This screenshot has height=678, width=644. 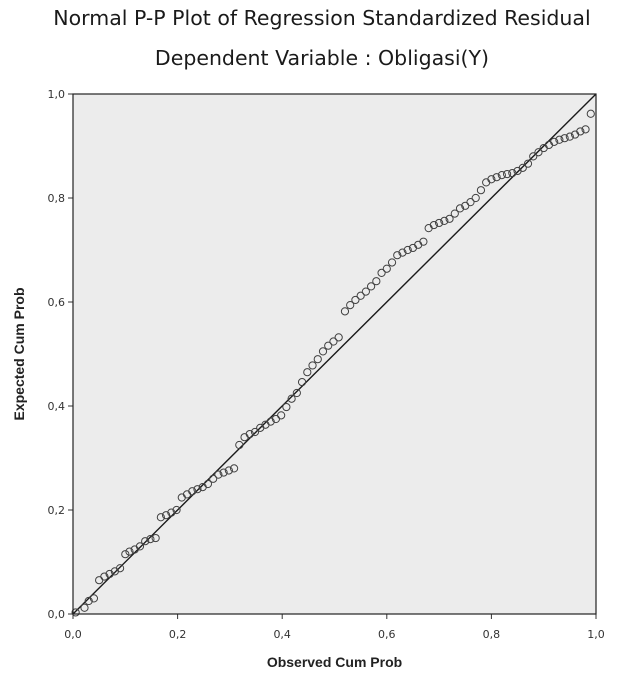 I want to click on x-tick-label: 0,8, so click(x=492, y=634).